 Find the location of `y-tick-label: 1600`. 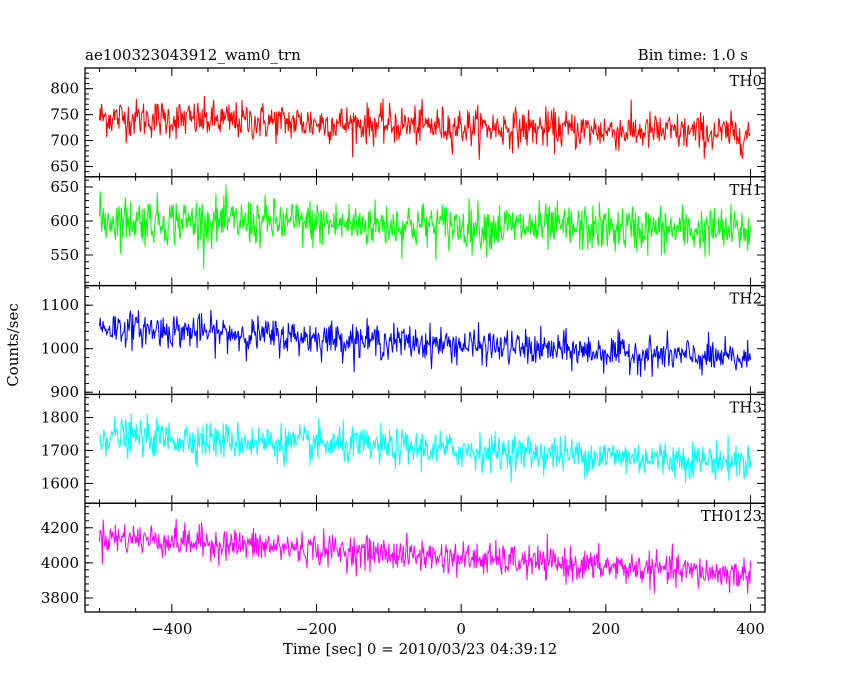

y-tick-label: 1600 is located at coordinates (60, 483).